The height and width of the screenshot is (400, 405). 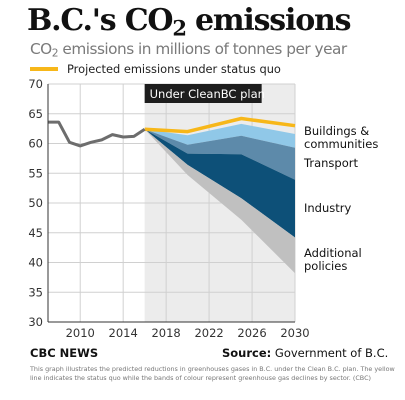 What do you see at coordinates (202, 49) in the screenshot?
I see `subtitle-text-suffix: emissions in millions of tonnes per year` at bounding box center [202, 49].